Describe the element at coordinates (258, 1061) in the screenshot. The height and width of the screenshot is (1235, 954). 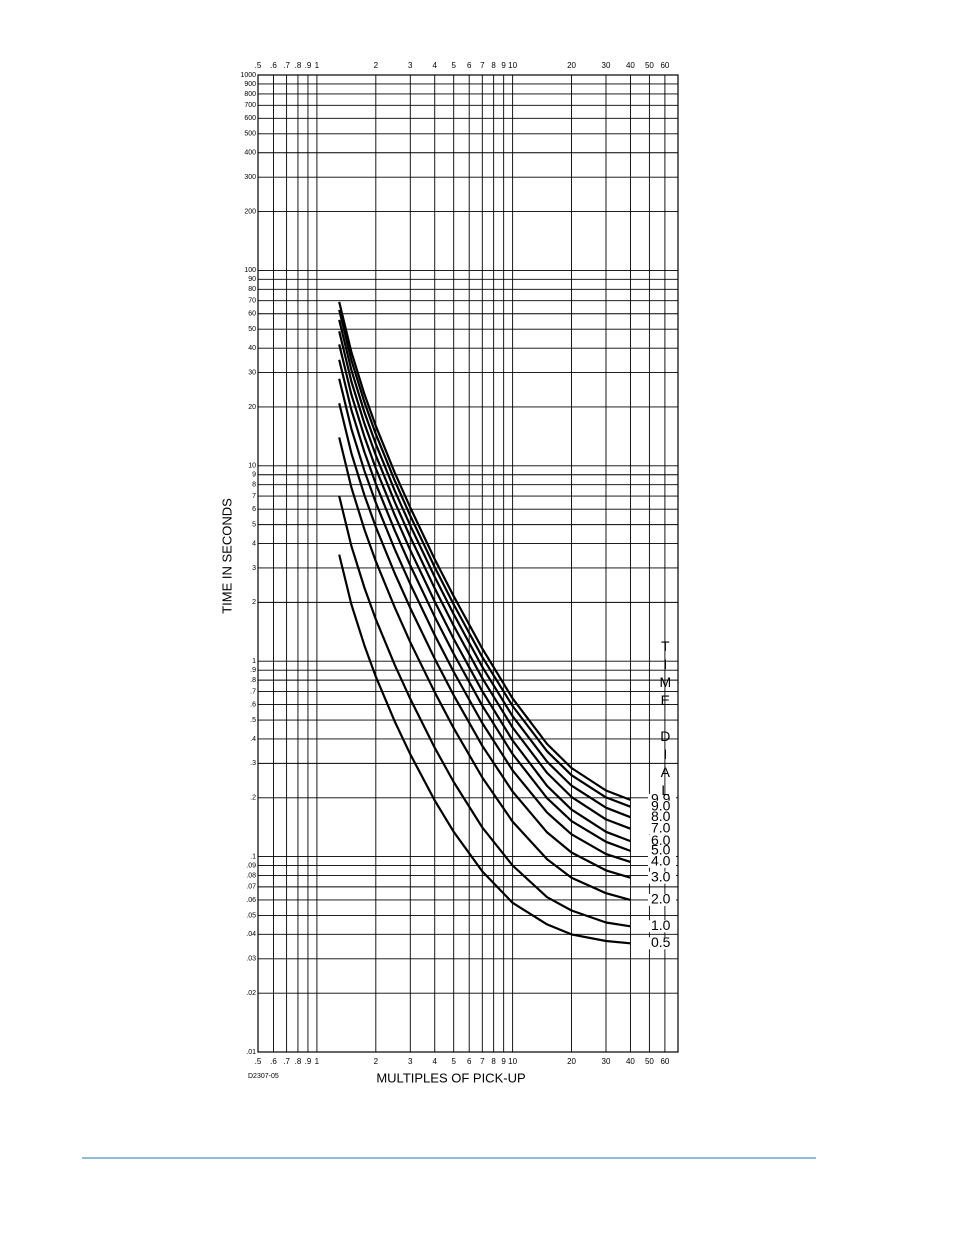
I see `x-tick-label-bottom: .5` at that location.